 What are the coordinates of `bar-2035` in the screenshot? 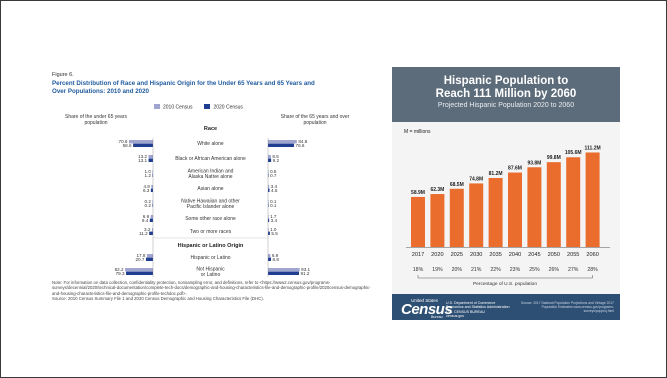 It's located at (495, 212).